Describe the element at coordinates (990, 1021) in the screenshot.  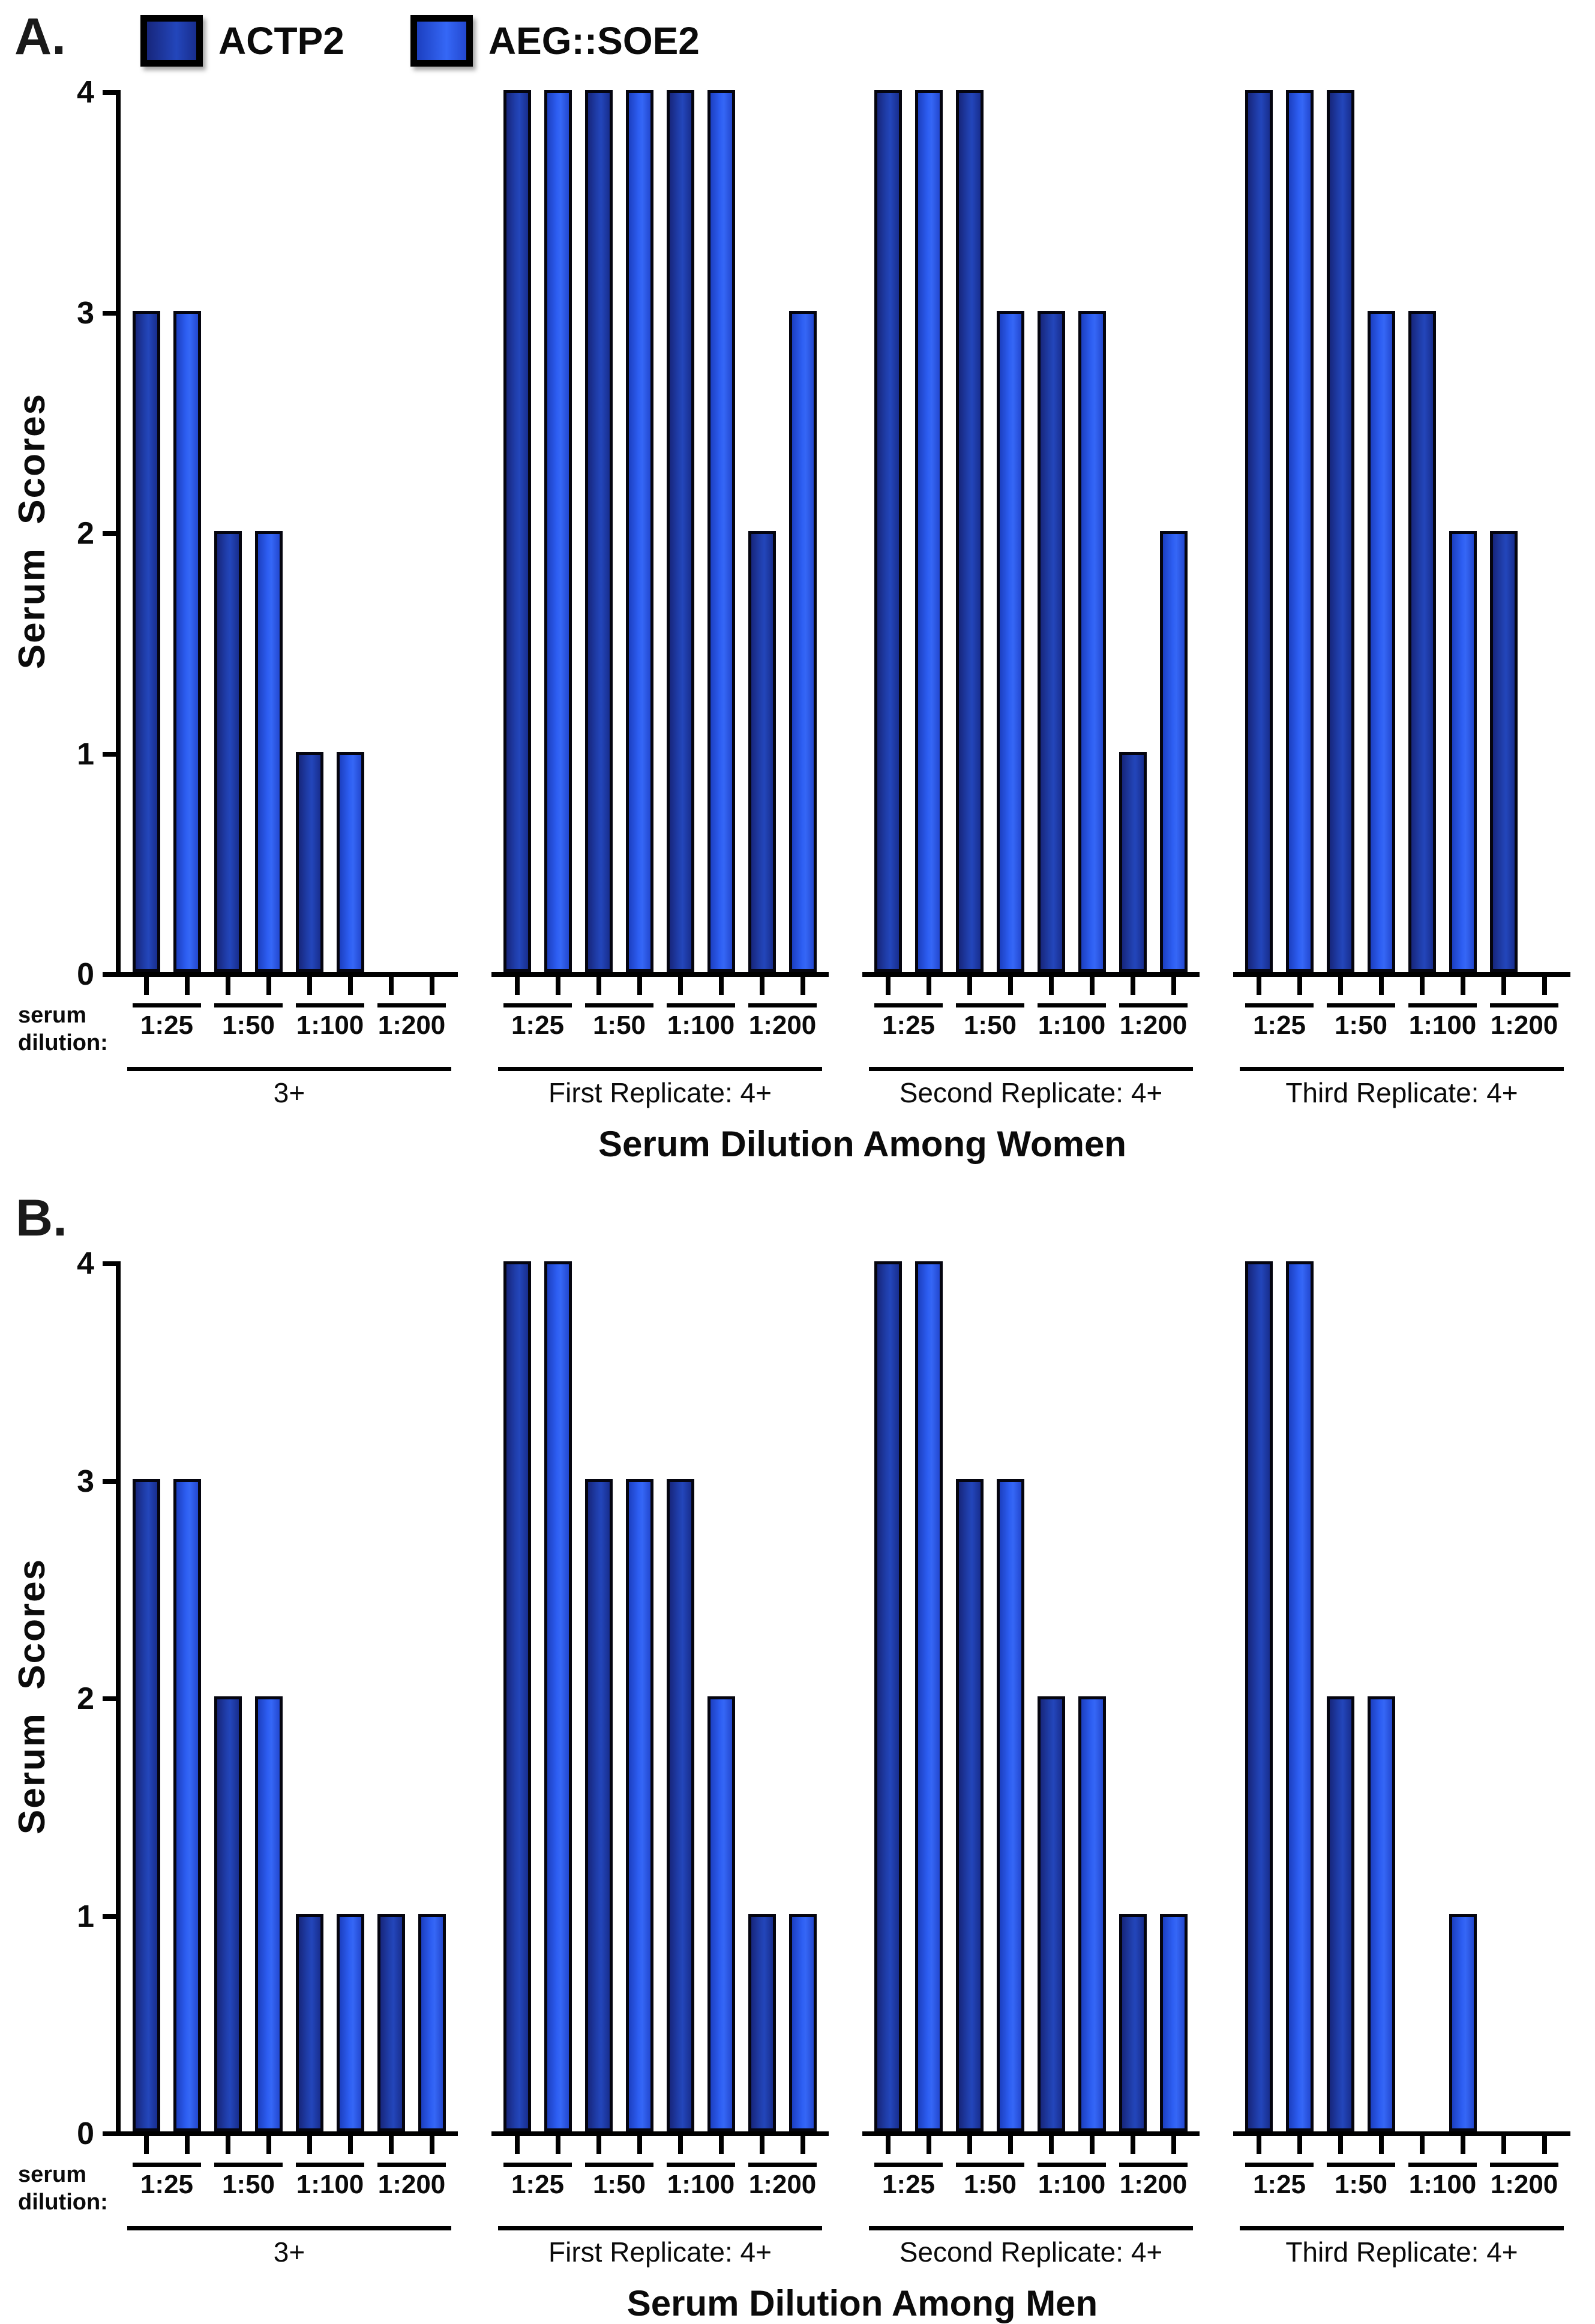
I see `dilution-label: 1:50` at that location.